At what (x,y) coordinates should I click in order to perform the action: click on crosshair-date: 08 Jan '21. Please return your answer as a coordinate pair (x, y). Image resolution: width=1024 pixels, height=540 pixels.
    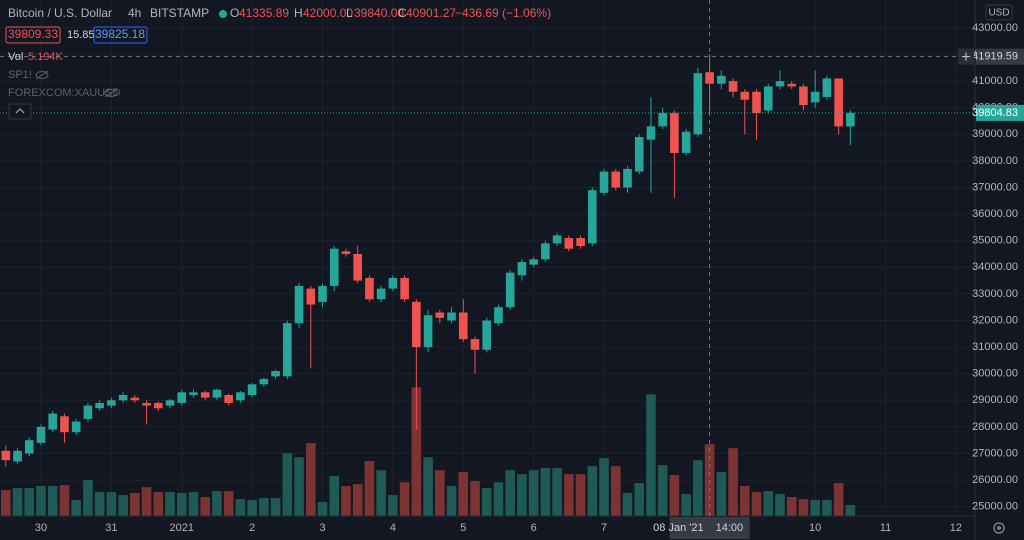
    Looking at the image, I should click on (678, 528).